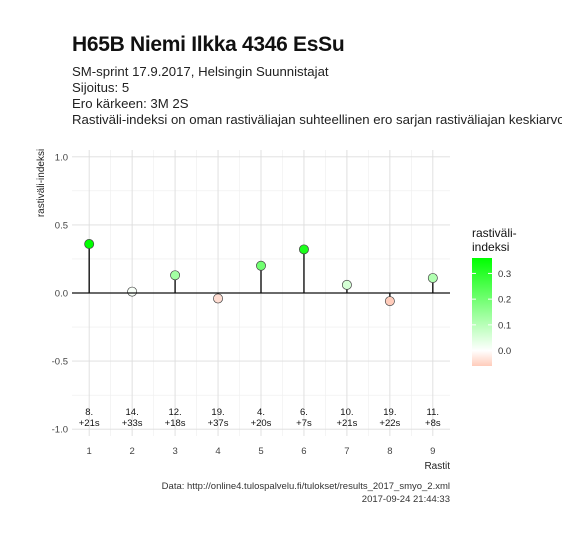  I want to click on x-tick-label: 6, so click(303, 451).